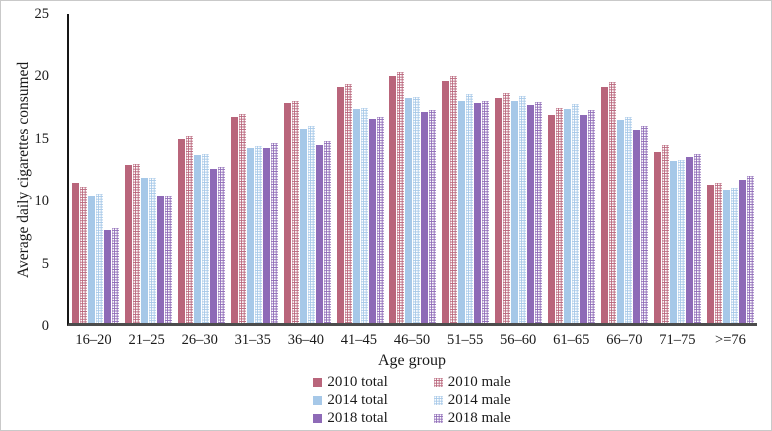 Image resolution: width=772 pixels, height=431 pixels. What do you see at coordinates (30, 170) in the screenshot?
I see `y-axis-ticks: 0 5 10 15 20 25` at bounding box center [30, 170].